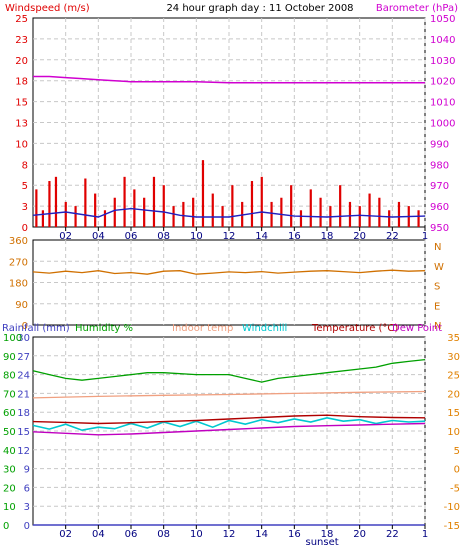  What do you see at coordinates (453, 338) in the screenshot?
I see `temperature-tick: 35` at bounding box center [453, 338].